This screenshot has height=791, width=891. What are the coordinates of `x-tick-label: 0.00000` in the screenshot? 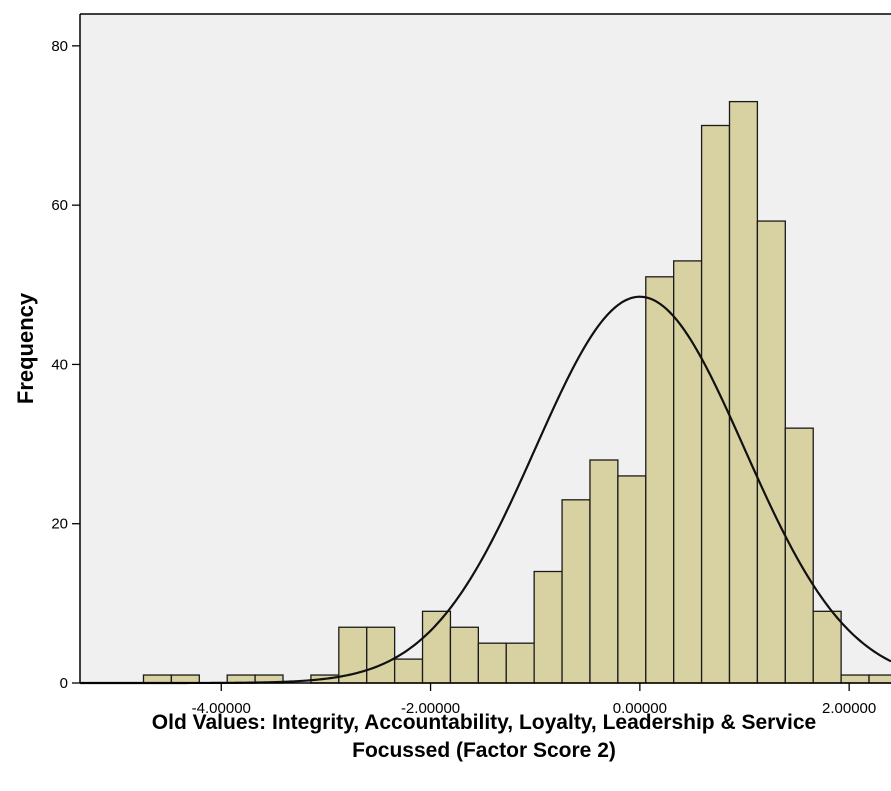 It's located at (640, 708).